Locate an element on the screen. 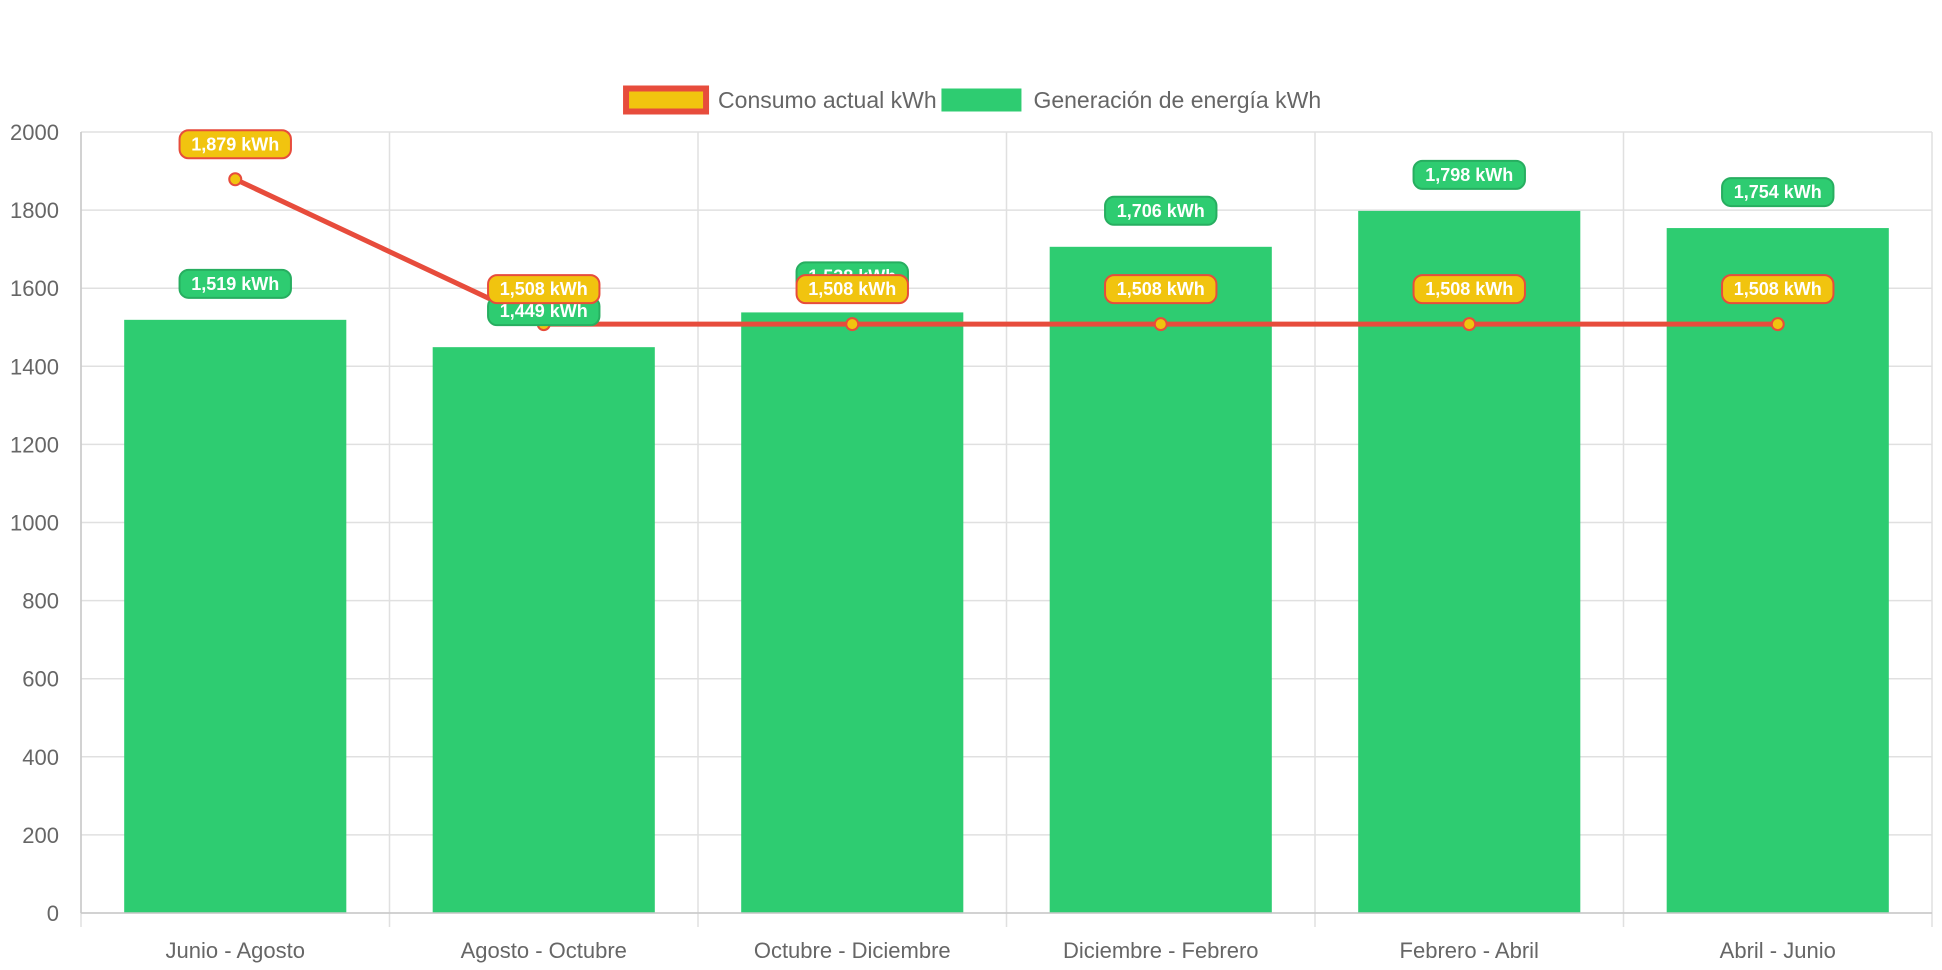  generation-data-label: 1,798 kWh is located at coordinates (1469, 174).